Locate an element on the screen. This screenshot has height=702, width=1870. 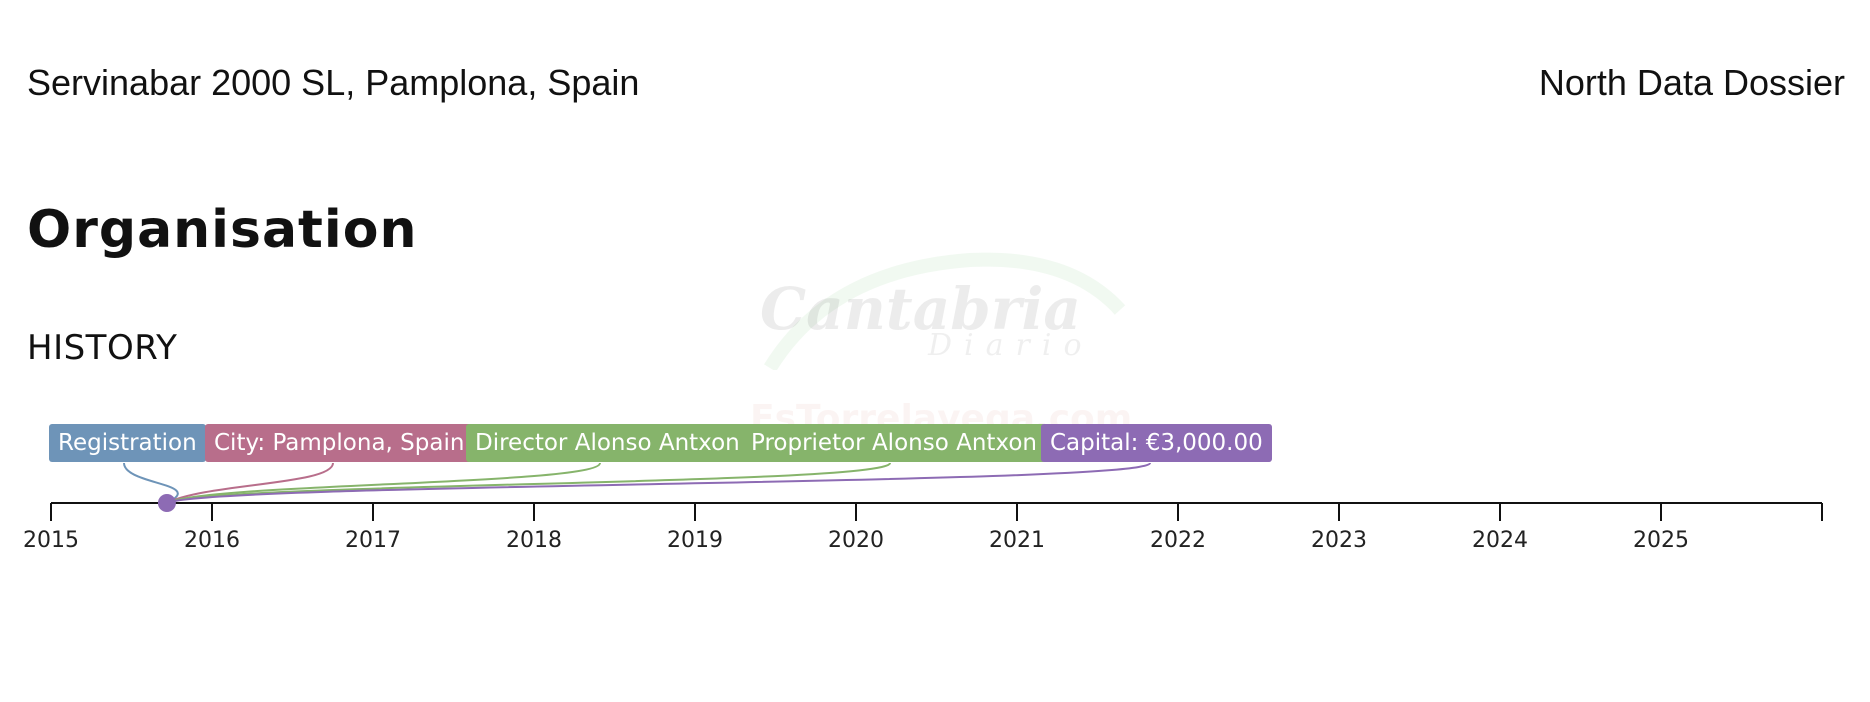
year-label: 2019 is located at coordinates (695, 540).